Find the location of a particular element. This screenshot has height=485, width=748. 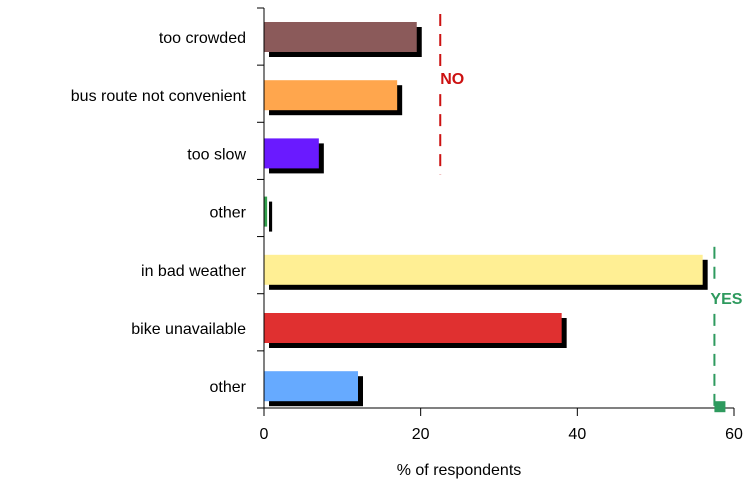

annotation-marker-yes is located at coordinates (720, 407).